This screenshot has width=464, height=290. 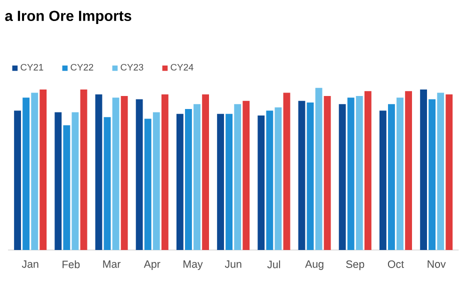 What do you see at coordinates (71, 264) in the screenshot?
I see `x-tick-label: Feb` at bounding box center [71, 264].